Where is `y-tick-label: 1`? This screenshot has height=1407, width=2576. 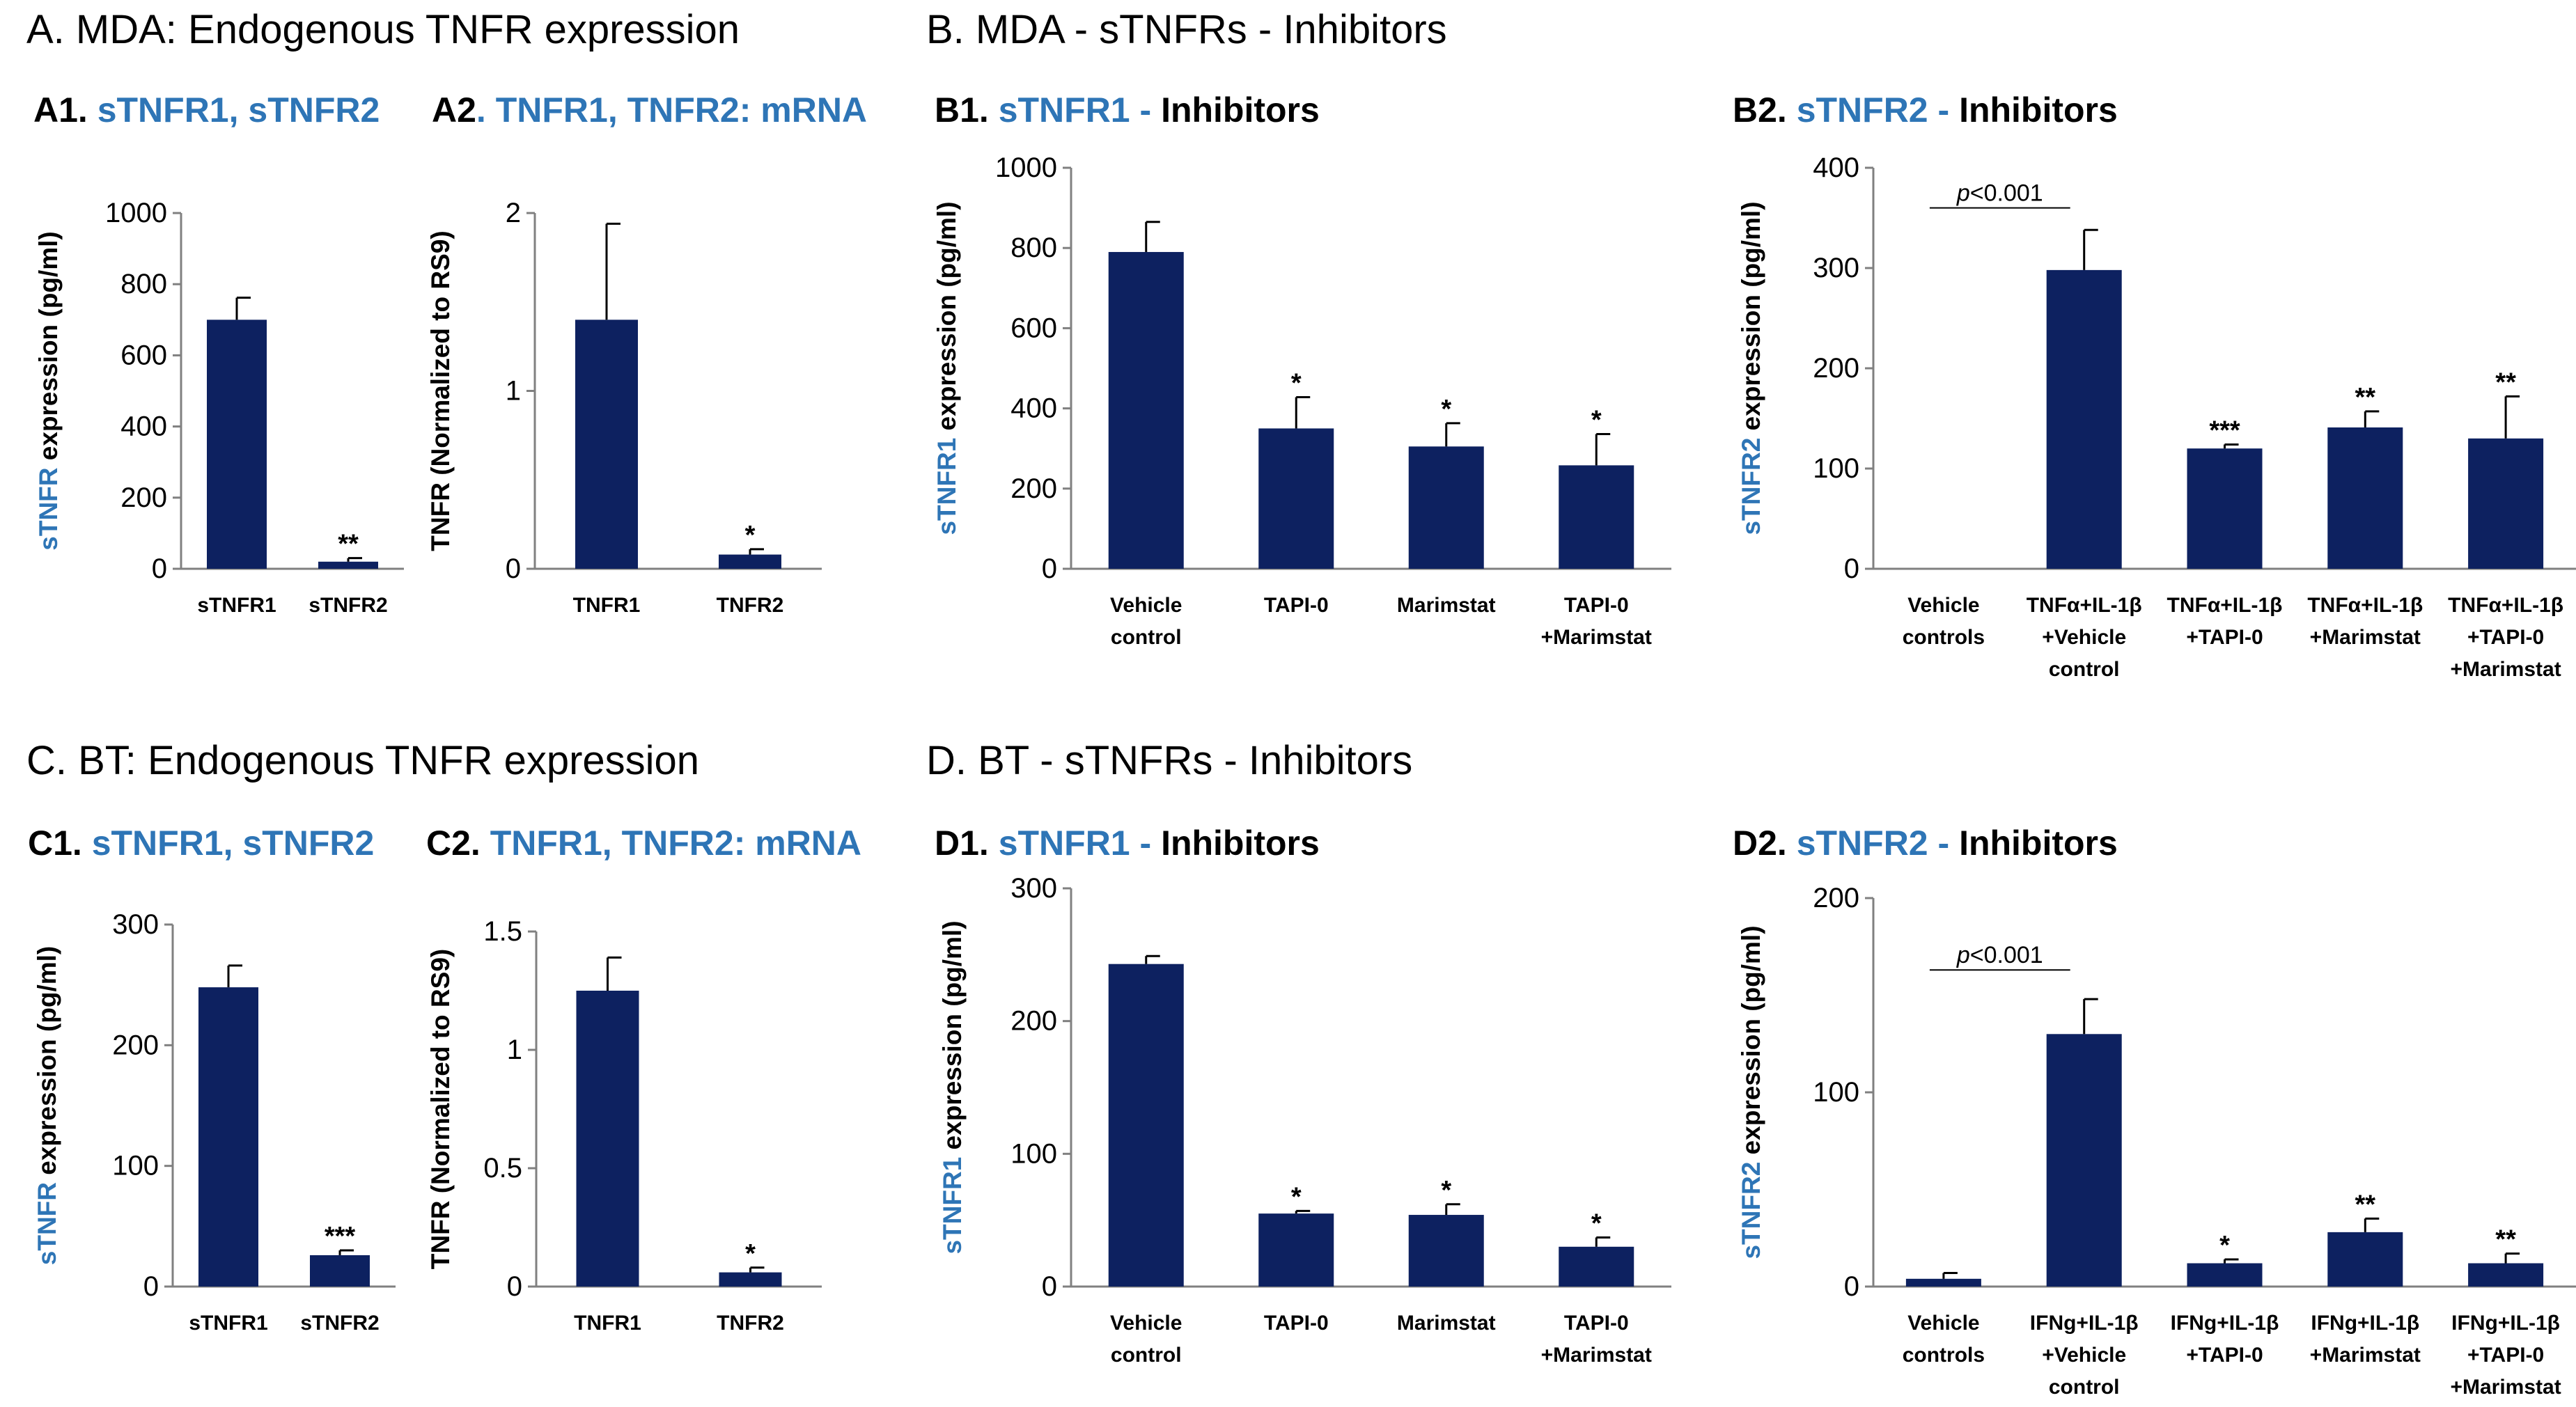
y-tick-label: 1 is located at coordinates (514, 1050).